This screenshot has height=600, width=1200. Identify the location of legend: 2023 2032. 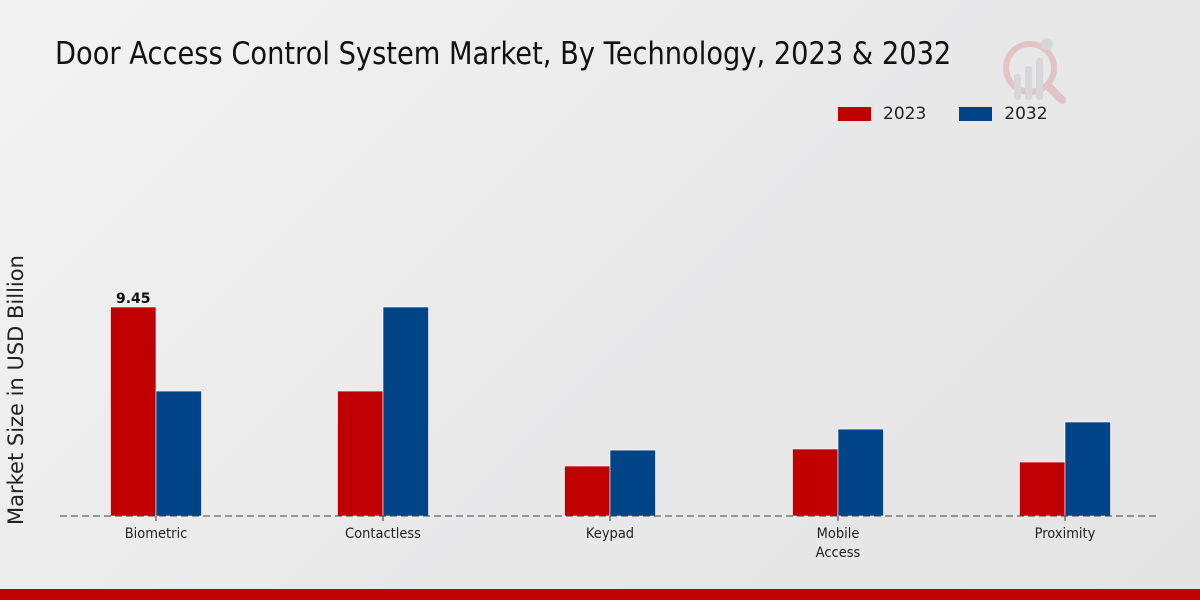
(959, 114).